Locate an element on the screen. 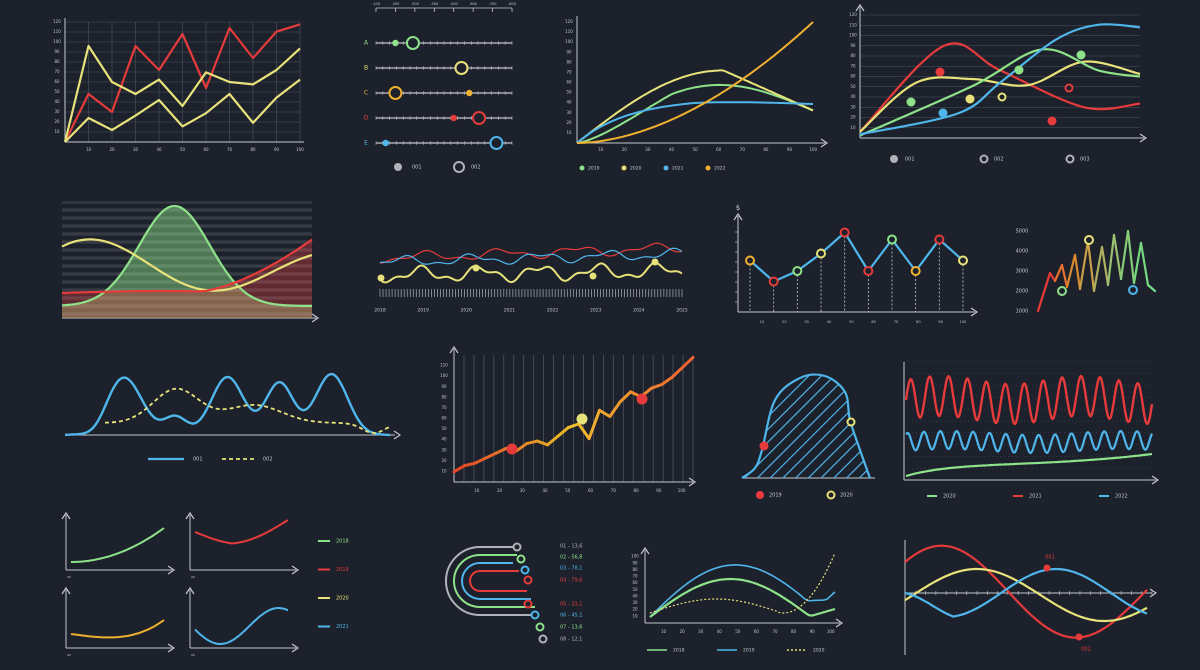  tick-label: 60 is located at coordinates (206, 149).